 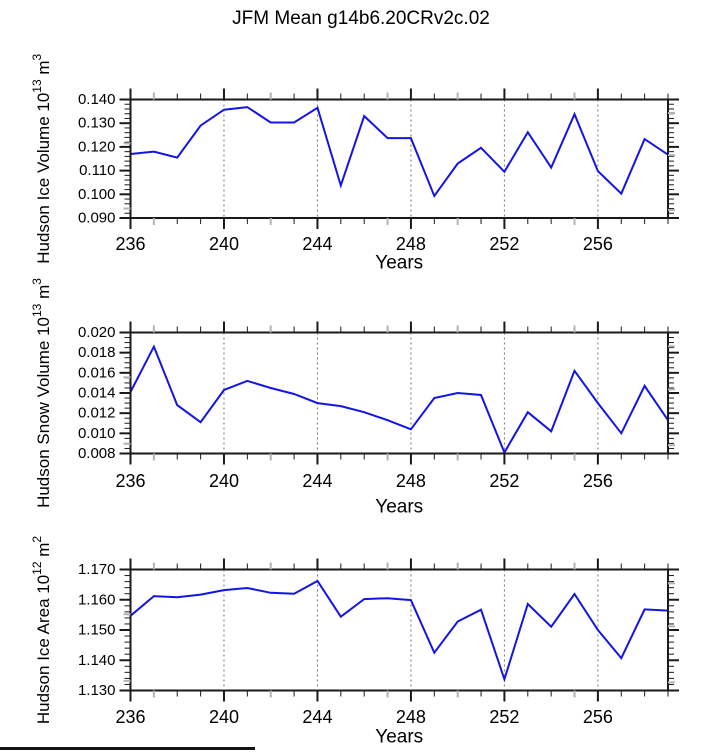 What do you see at coordinates (224, 717) in the screenshot?
I see `panel-3-x-tick-label: 240` at bounding box center [224, 717].